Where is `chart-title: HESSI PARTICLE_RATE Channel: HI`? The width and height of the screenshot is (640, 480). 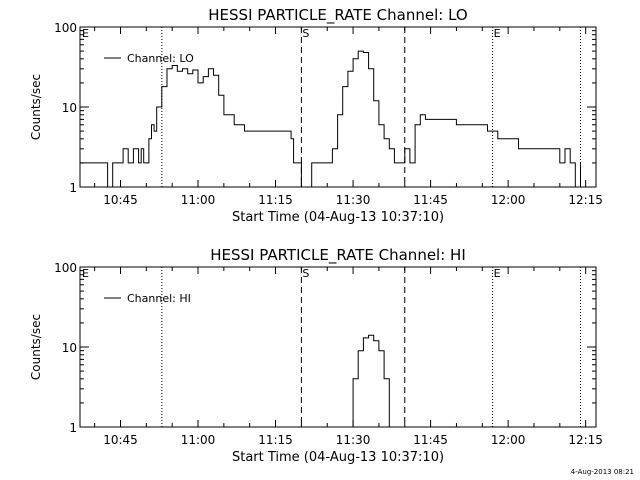 chart-title: HESSI PARTICLE_RATE Channel: HI is located at coordinates (338, 255).